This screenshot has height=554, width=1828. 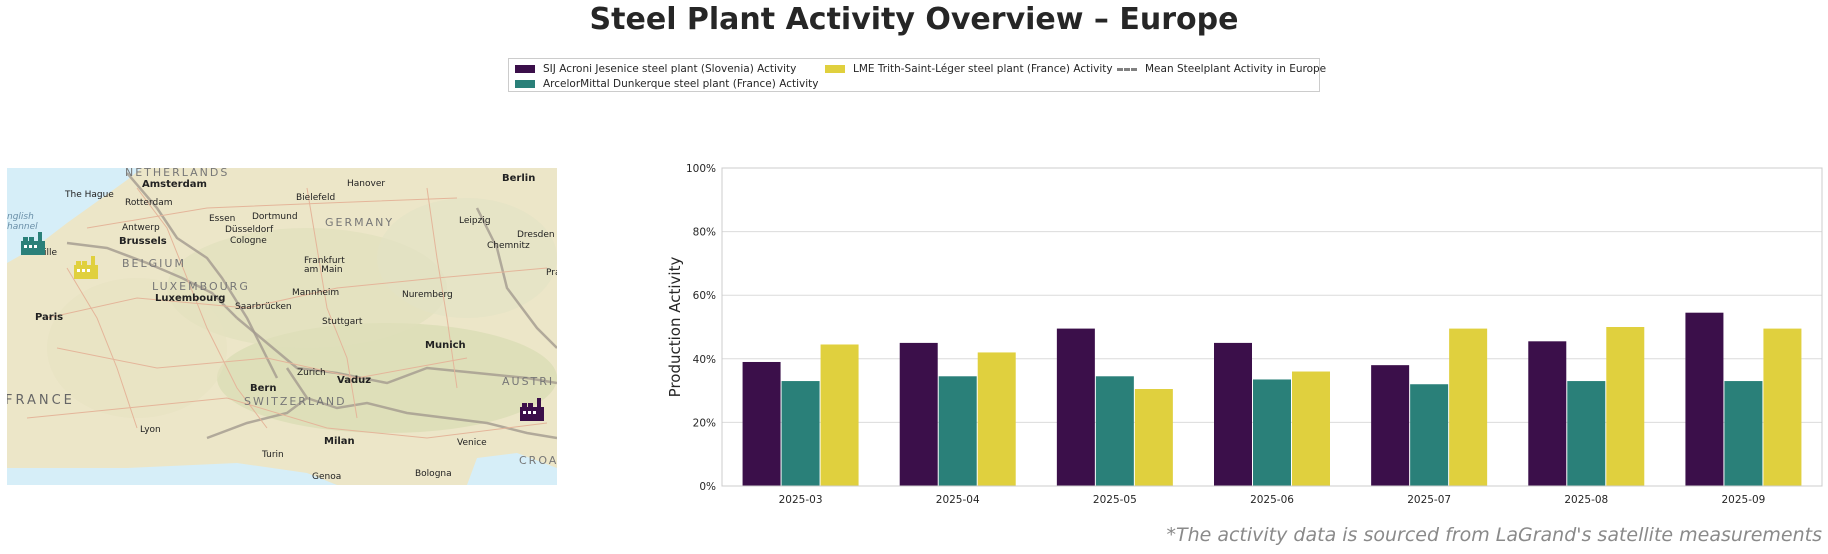 What do you see at coordinates (48, 253) in the screenshot?
I see `map-label-lille: Lille` at bounding box center [48, 253].